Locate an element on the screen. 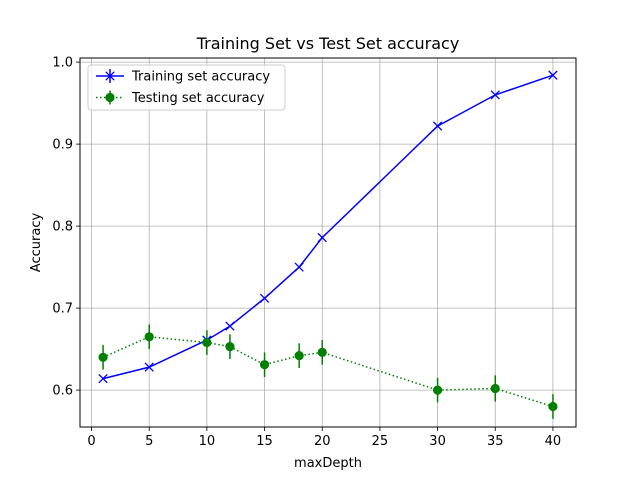 The height and width of the screenshot is (480, 640). x-tick-label: 20 is located at coordinates (322, 441).